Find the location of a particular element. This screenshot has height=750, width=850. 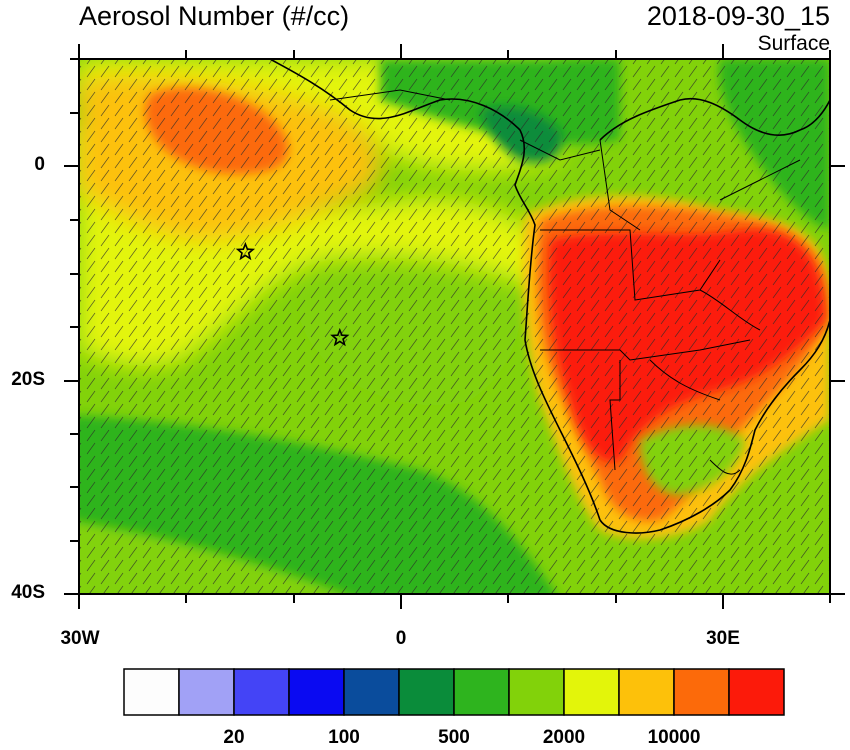

colorbar-label-2000: 2000 is located at coordinates (564, 737).